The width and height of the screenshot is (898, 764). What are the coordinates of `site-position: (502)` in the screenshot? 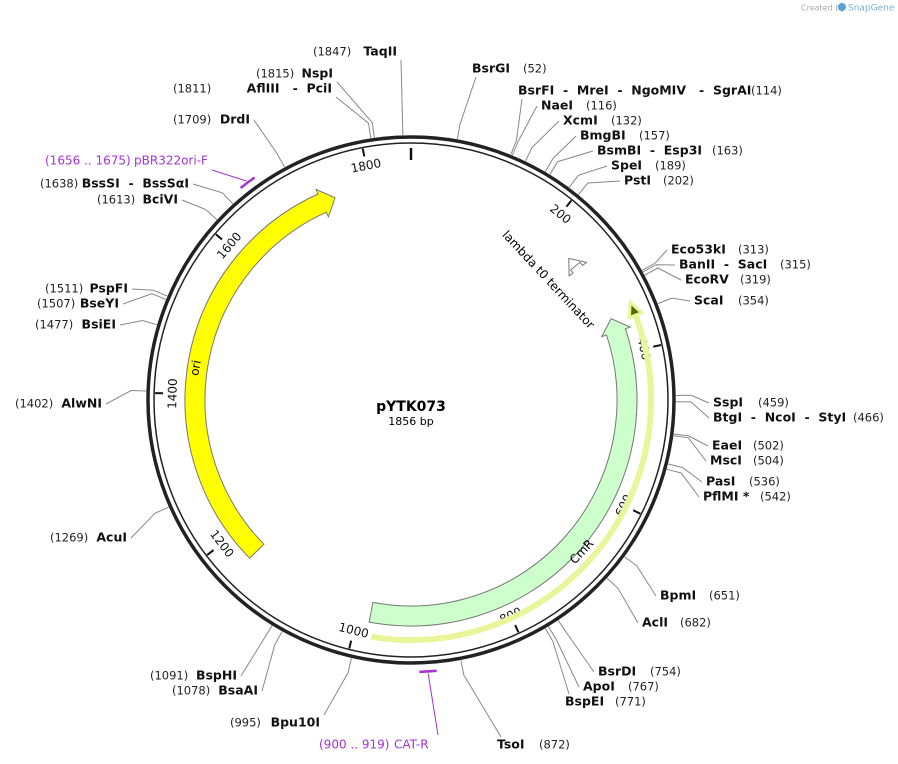 It's located at (768, 446).